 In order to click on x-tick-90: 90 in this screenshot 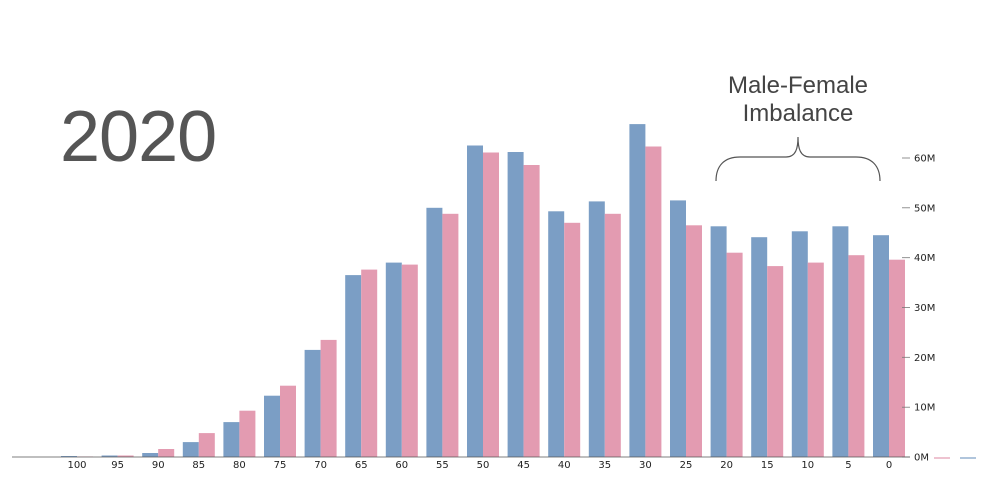, I will do `click(158, 465)`.